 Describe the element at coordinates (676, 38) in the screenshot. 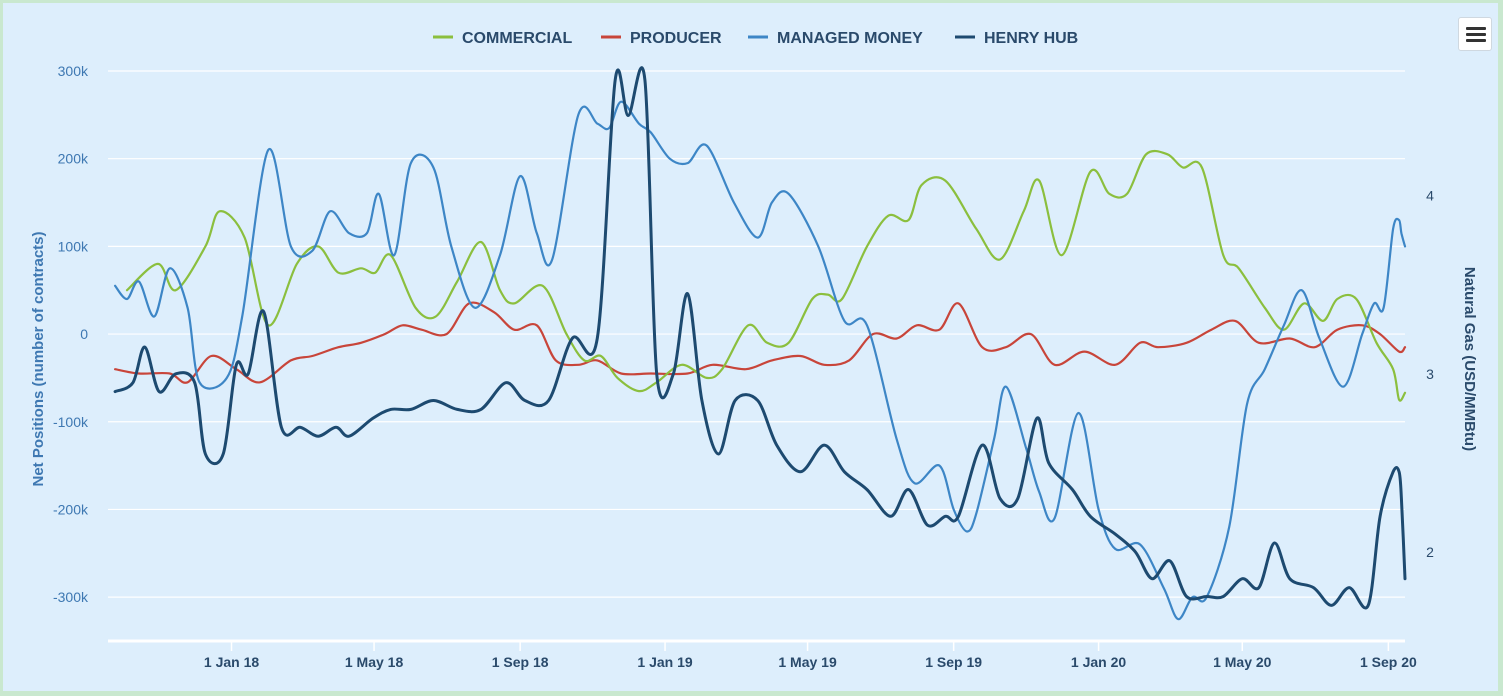

I see `legend-label: PRODUCER` at that location.